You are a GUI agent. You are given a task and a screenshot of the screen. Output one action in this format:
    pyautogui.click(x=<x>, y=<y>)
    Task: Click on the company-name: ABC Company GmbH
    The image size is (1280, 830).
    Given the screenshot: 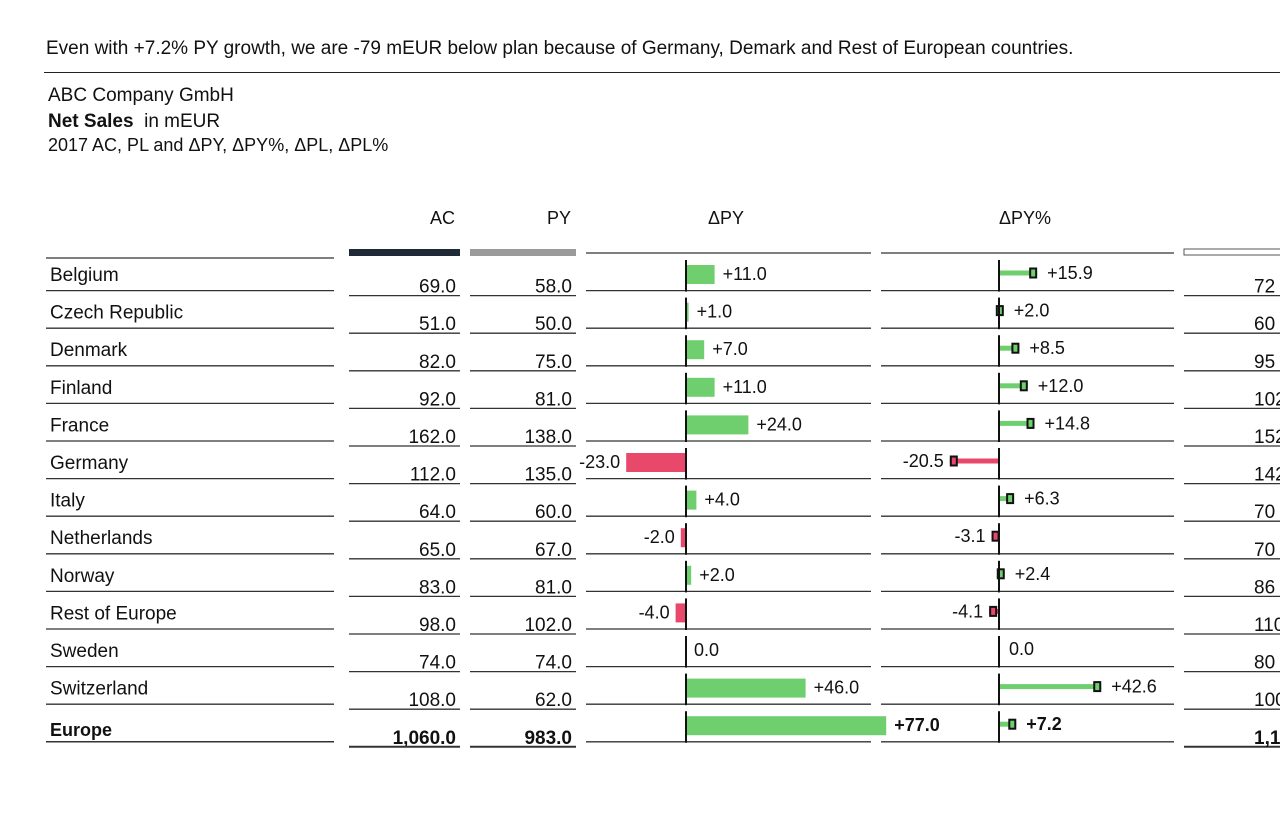 What is the action you would take?
    pyautogui.click(x=141, y=95)
    